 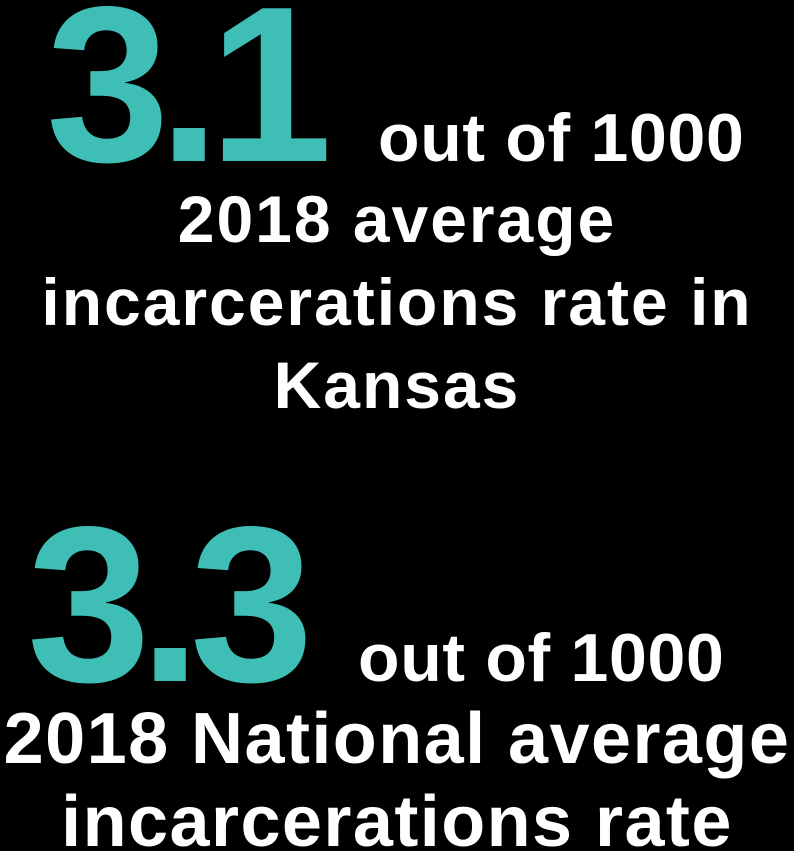 I want to click on kansas-stat-unit: out of 1000, so click(x=561, y=138).